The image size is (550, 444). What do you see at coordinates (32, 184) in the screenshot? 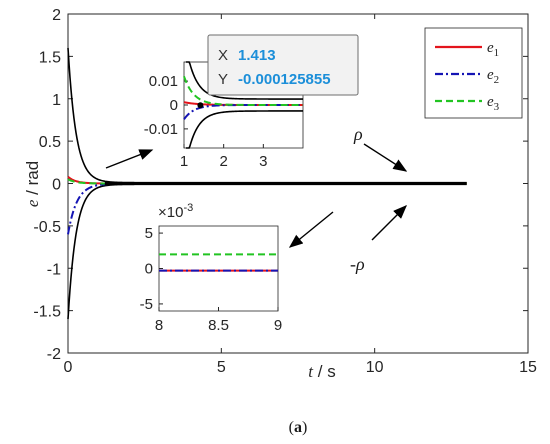
I see `y-axis-label: e / rad` at bounding box center [32, 184].